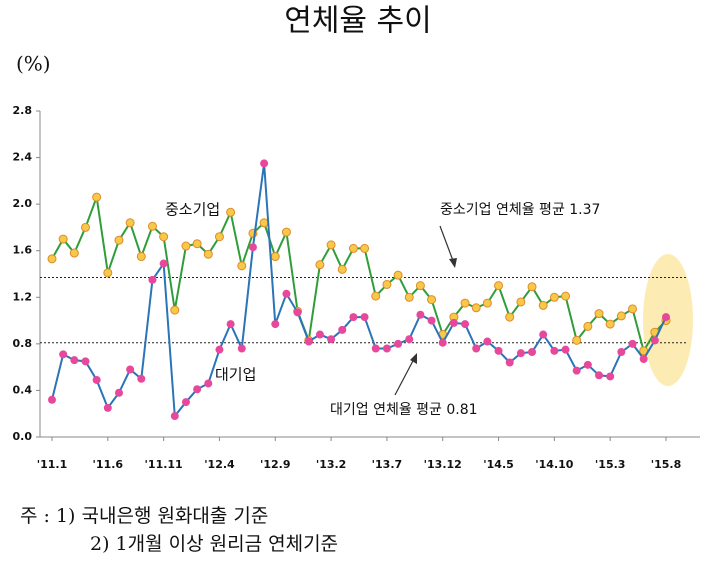 Image resolution: width=716 pixels, height=566 pixels. Describe the element at coordinates (23, 436) in the screenshot. I see `y-tick-label: 0.0` at that location.